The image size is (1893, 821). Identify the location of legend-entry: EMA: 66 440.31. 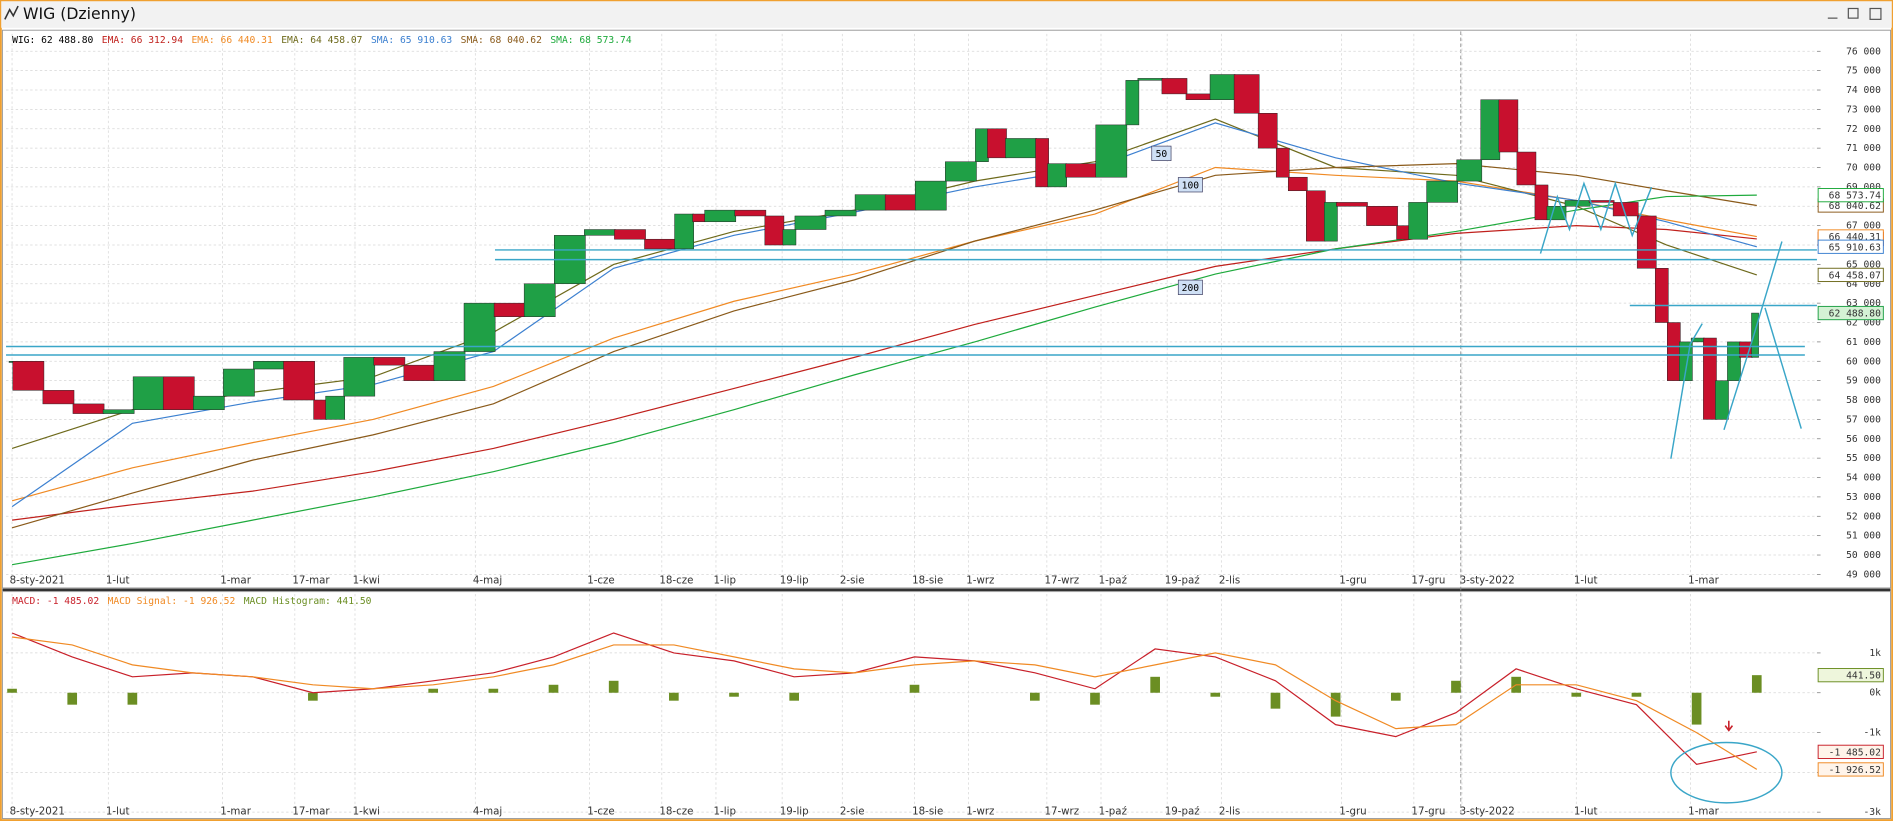
(232, 40).